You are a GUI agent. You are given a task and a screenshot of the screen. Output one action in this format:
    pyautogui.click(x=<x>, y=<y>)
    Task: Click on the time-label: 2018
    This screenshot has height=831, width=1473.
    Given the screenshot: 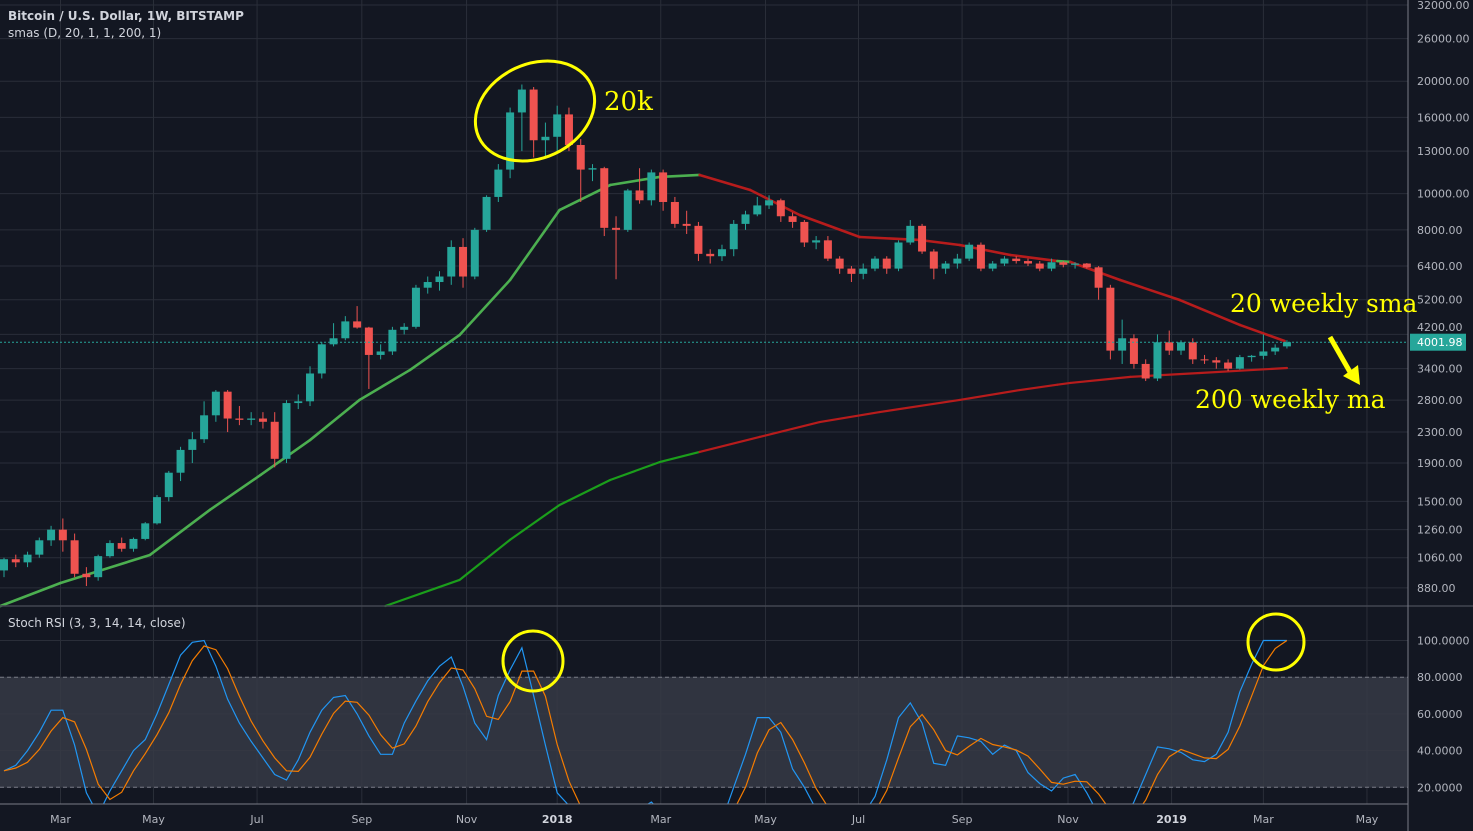 What is the action you would take?
    pyautogui.click(x=557, y=819)
    